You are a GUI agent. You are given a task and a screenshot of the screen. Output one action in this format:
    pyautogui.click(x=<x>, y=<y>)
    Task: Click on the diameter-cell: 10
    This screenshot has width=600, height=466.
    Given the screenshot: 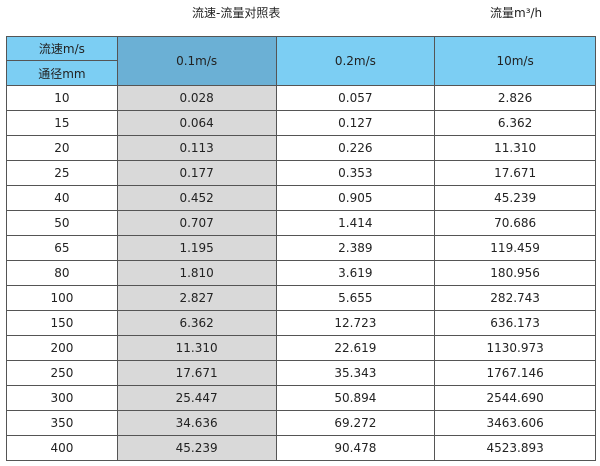 What is the action you would take?
    pyautogui.click(x=62, y=98)
    